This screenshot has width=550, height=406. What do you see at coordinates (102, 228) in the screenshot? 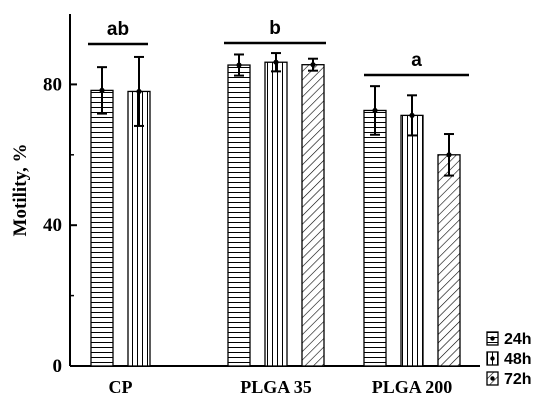
I see `bar-24h-cp` at bounding box center [102, 228].